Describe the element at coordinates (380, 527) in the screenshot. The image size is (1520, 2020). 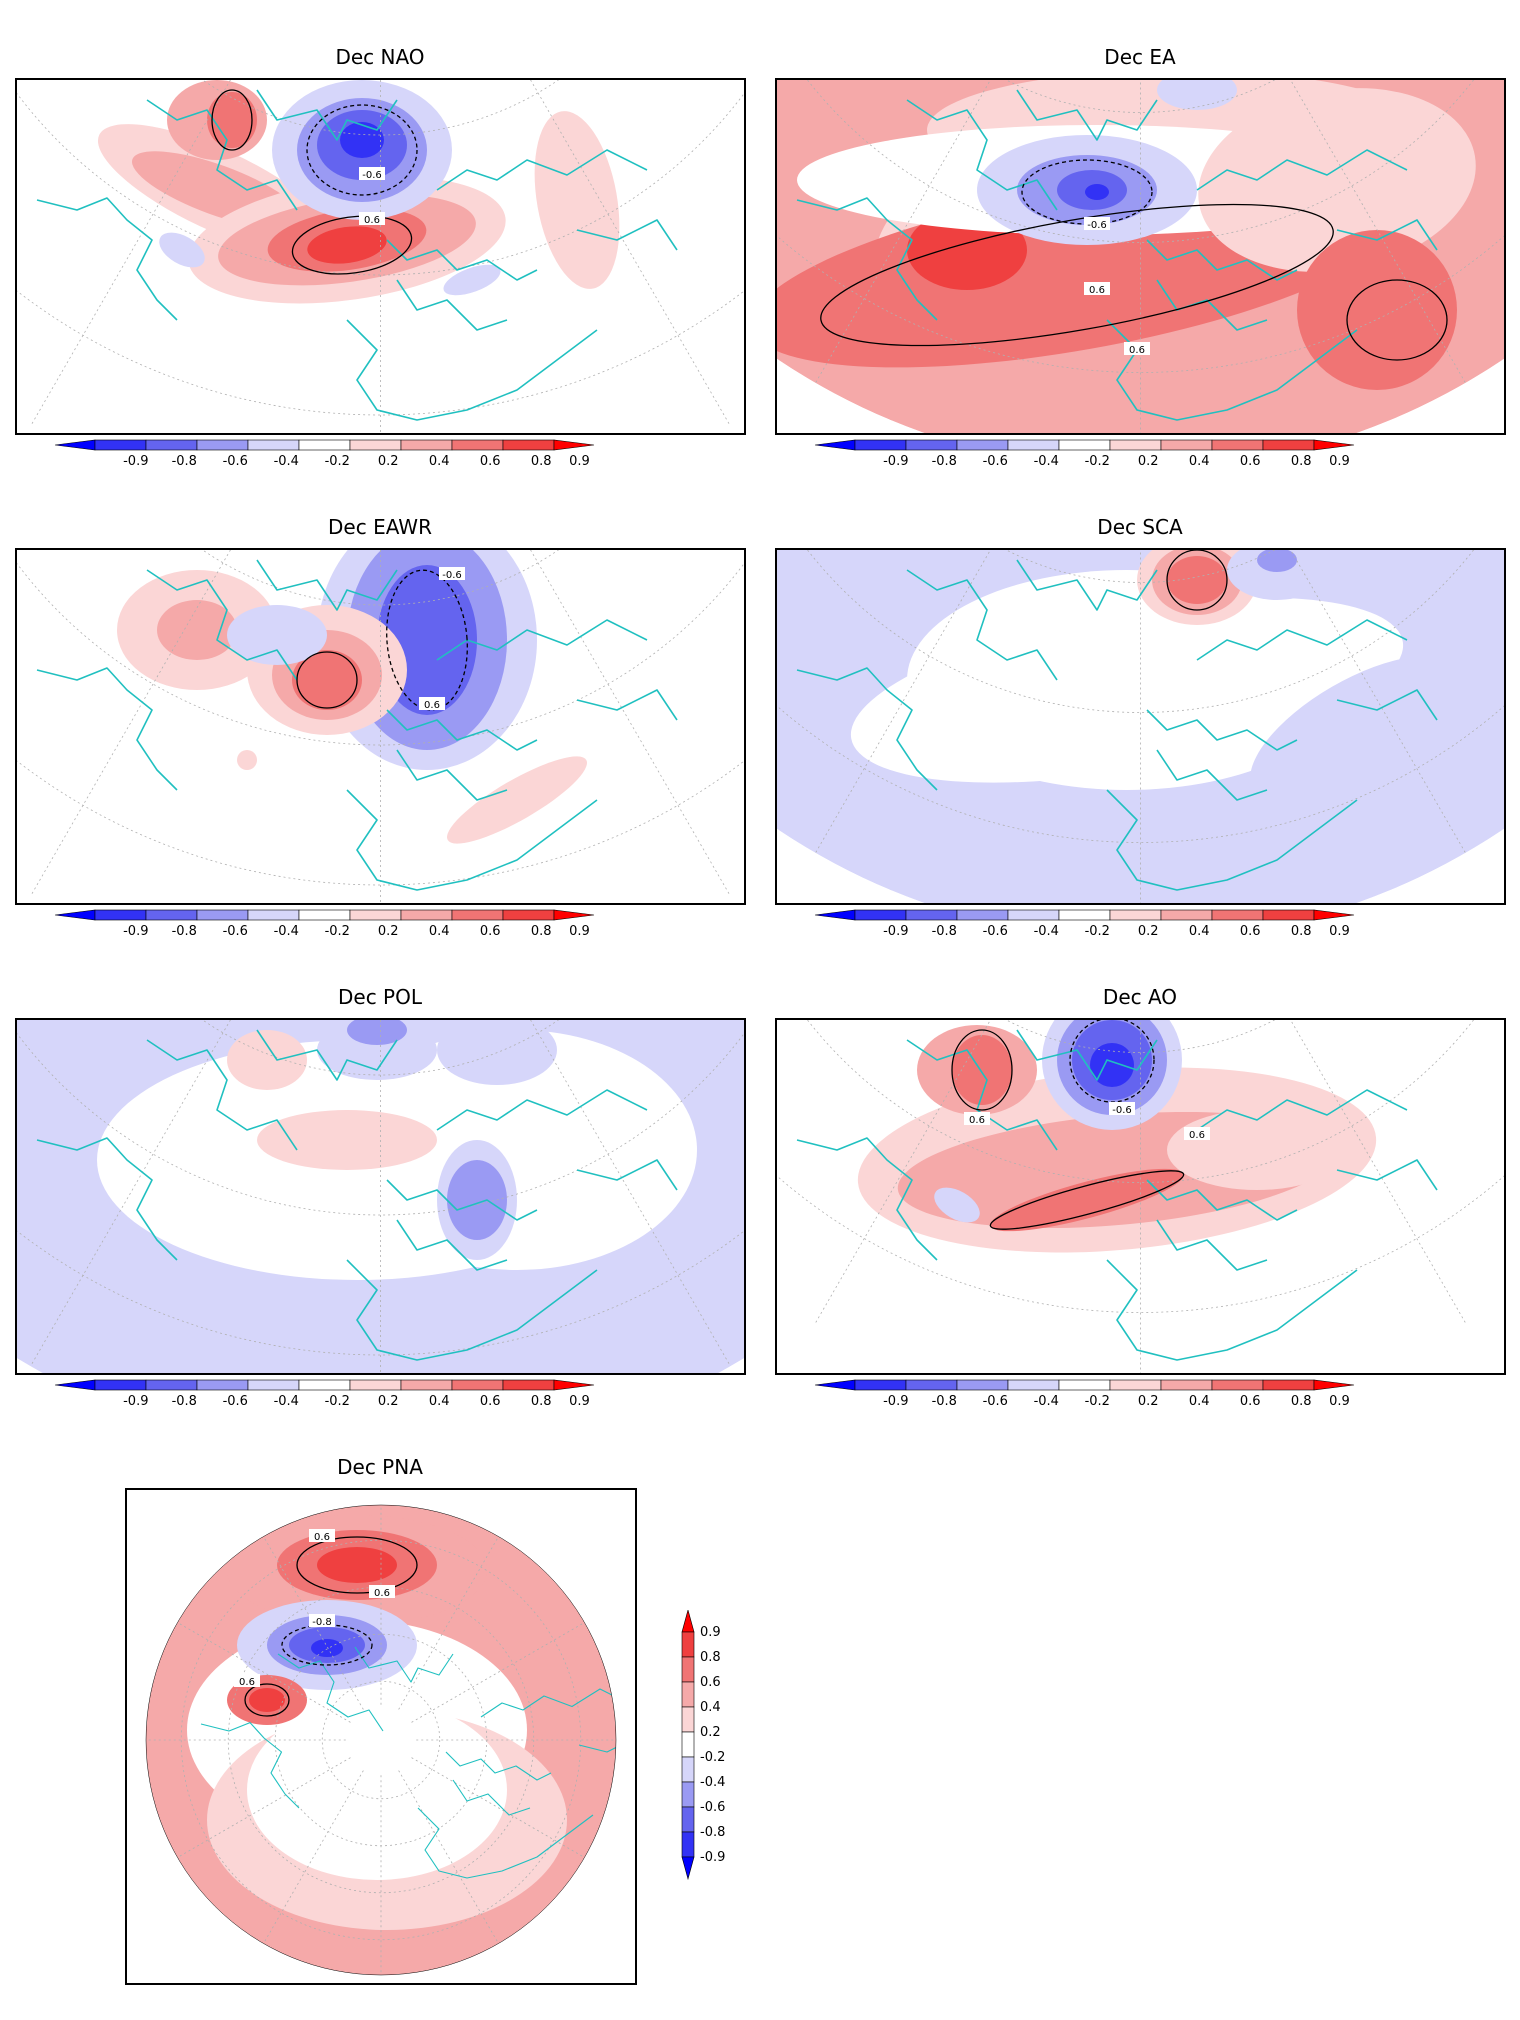
I see `panel-title-eawr: Dec EAWR` at that location.